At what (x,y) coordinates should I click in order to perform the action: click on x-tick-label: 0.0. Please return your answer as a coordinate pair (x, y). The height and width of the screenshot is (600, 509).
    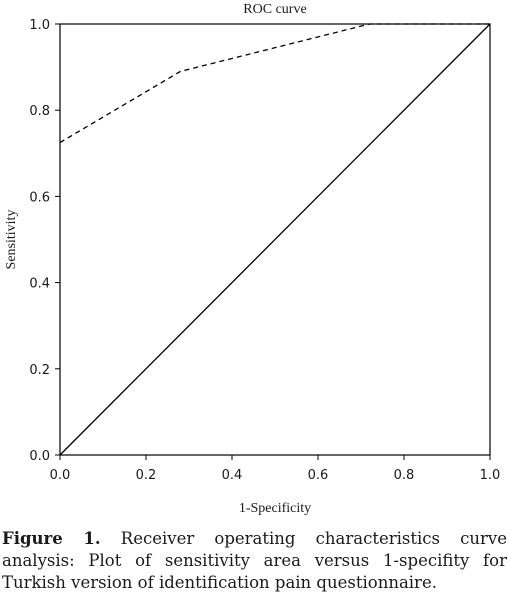
    Looking at the image, I should click on (60, 475).